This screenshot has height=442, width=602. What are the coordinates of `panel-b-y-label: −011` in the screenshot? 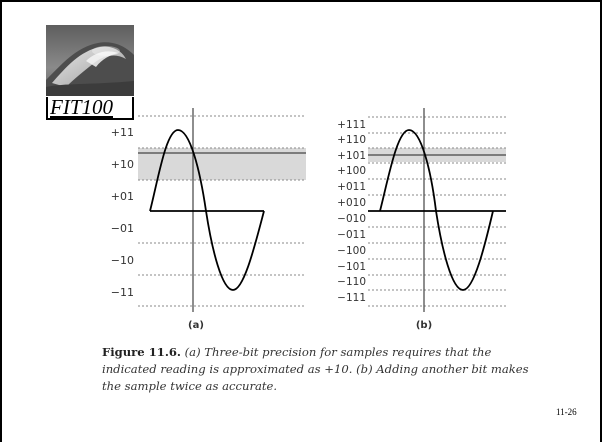 It's located at (351, 235).